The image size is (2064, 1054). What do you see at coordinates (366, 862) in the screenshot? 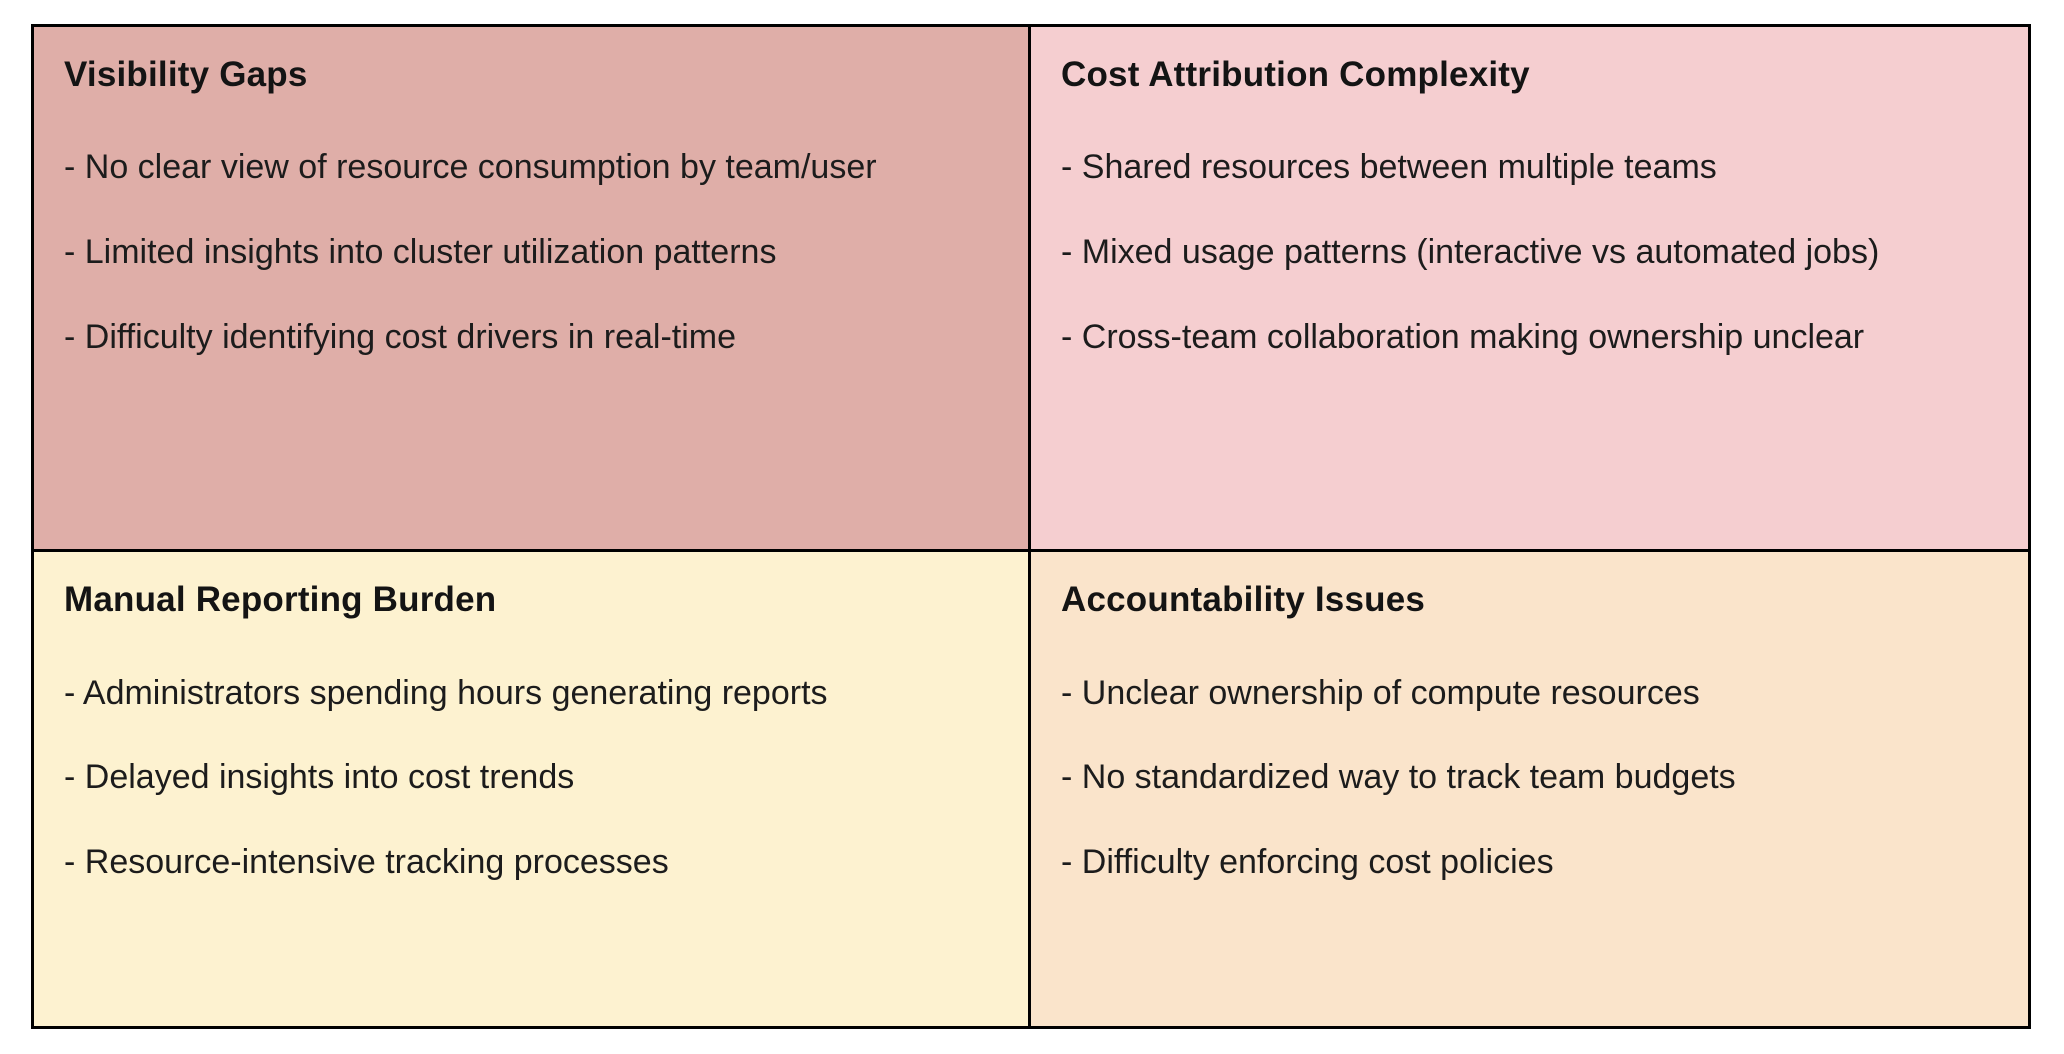
I see `bullet-item: - Resource-intensive tracking processes` at bounding box center [366, 862].